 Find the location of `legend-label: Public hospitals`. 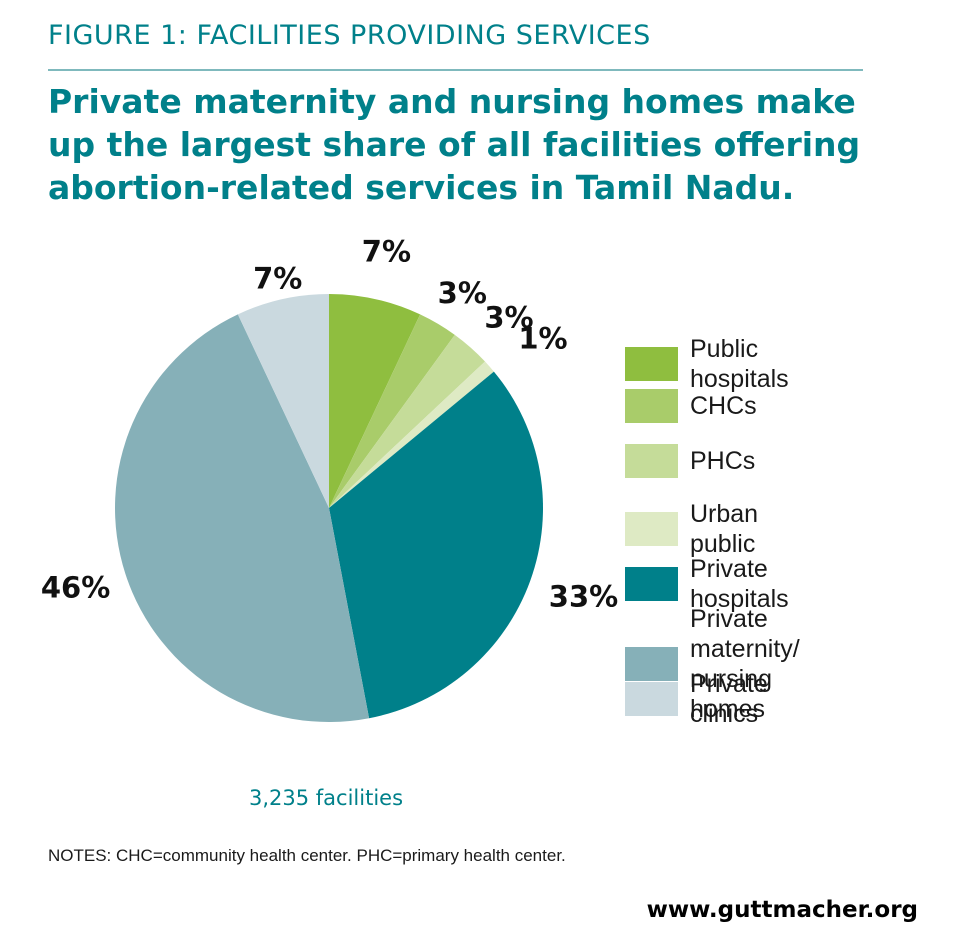

legend-label: Public hospitals is located at coordinates (739, 364).